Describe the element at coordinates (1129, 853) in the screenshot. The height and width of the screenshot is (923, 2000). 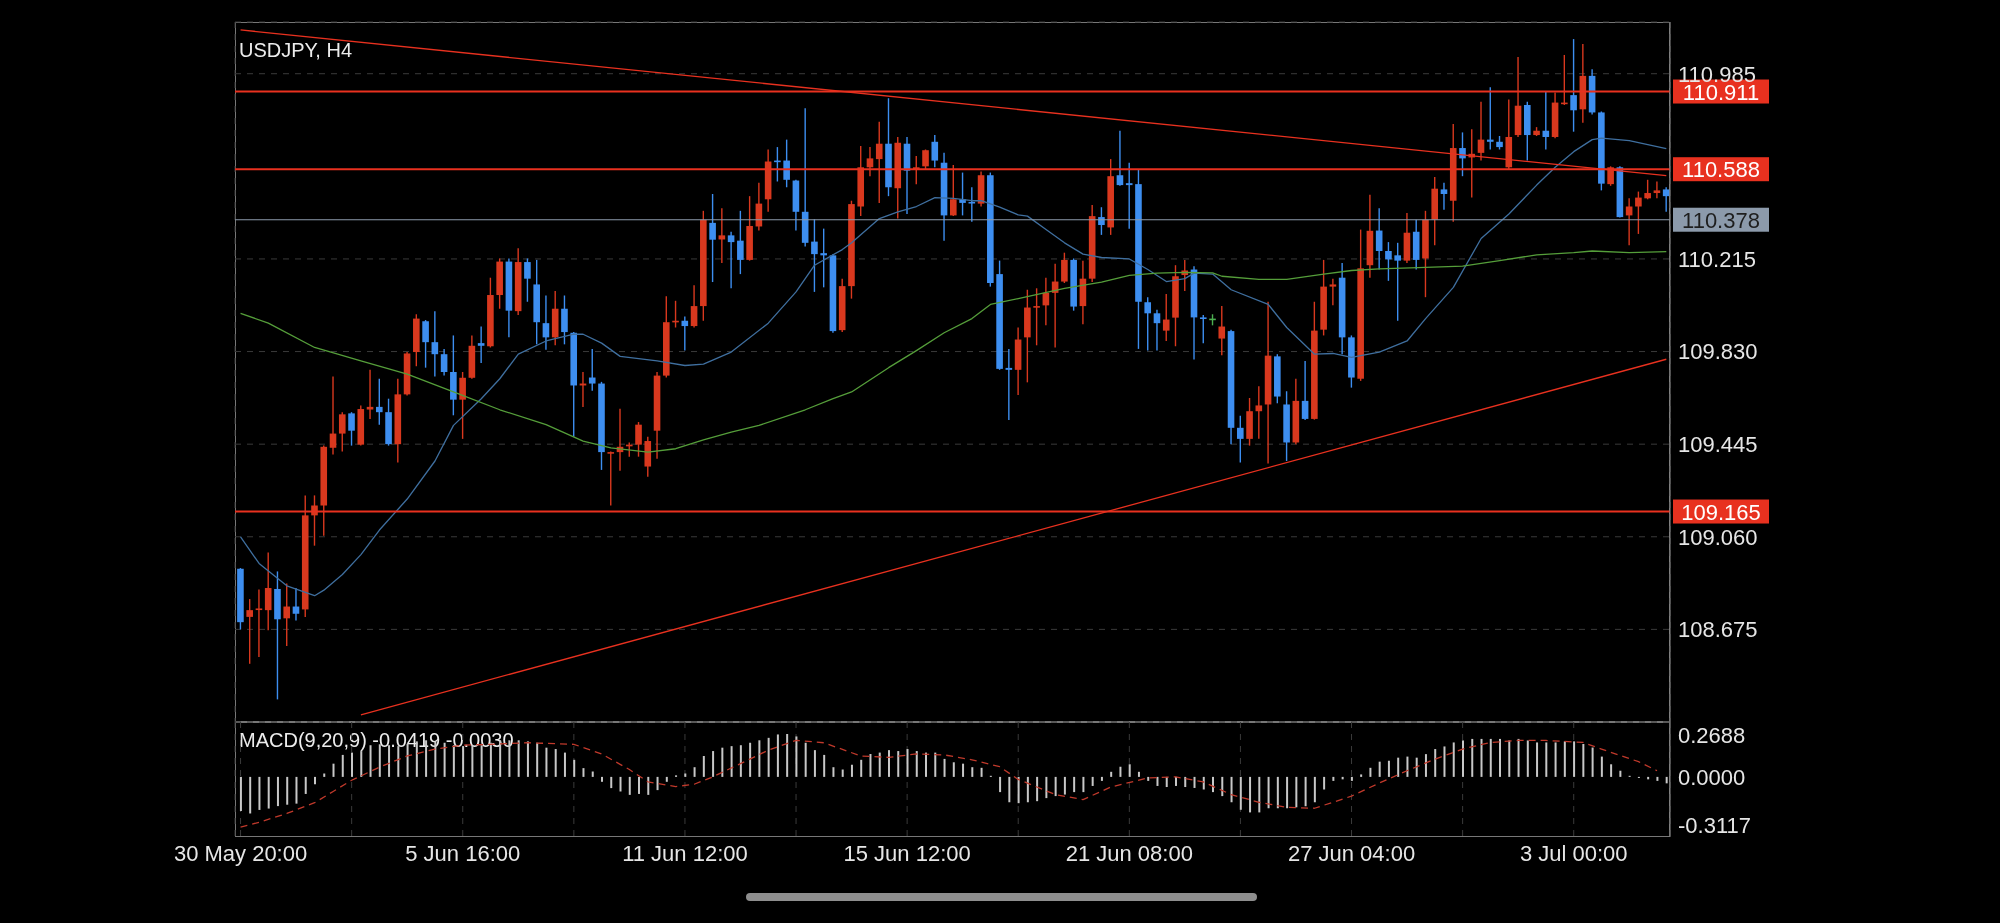
I see `x-tick-label: 21 Jun 08:00` at that location.